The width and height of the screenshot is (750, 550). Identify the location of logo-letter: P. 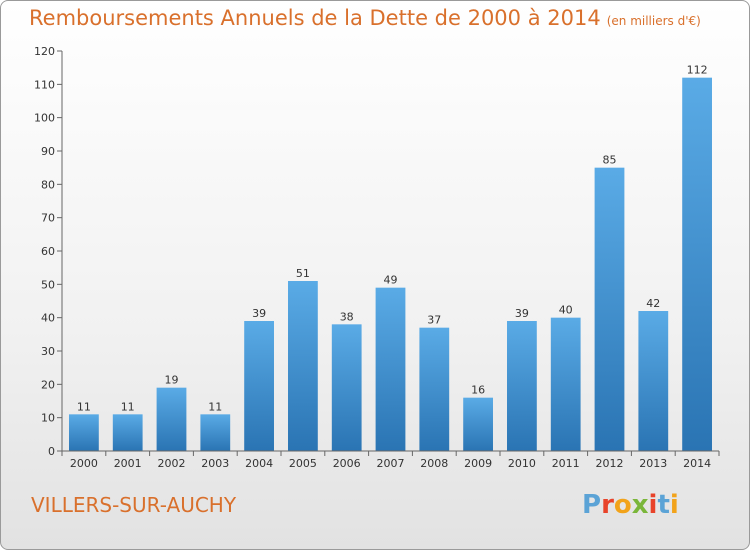
(592, 505).